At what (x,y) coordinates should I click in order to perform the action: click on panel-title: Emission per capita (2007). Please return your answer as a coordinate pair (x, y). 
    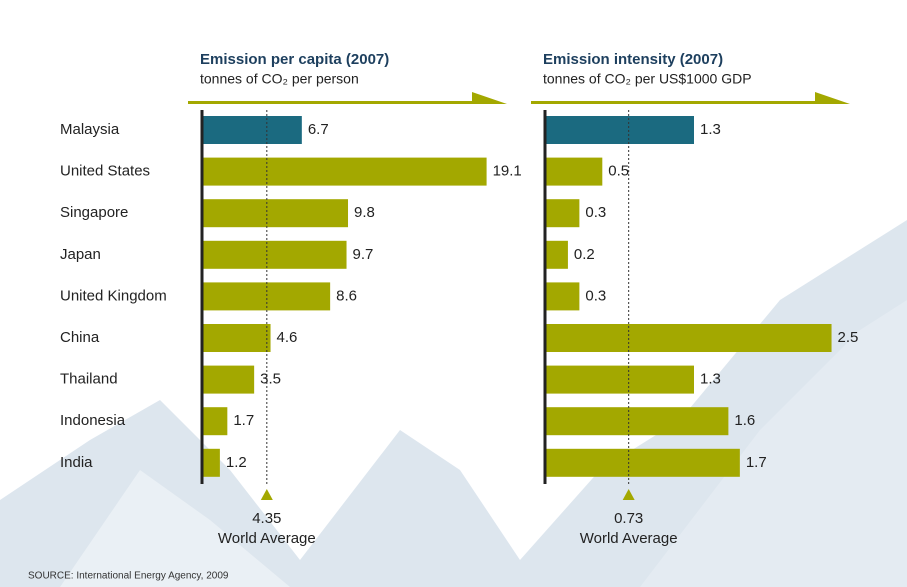
    Looking at the image, I should click on (294, 59).